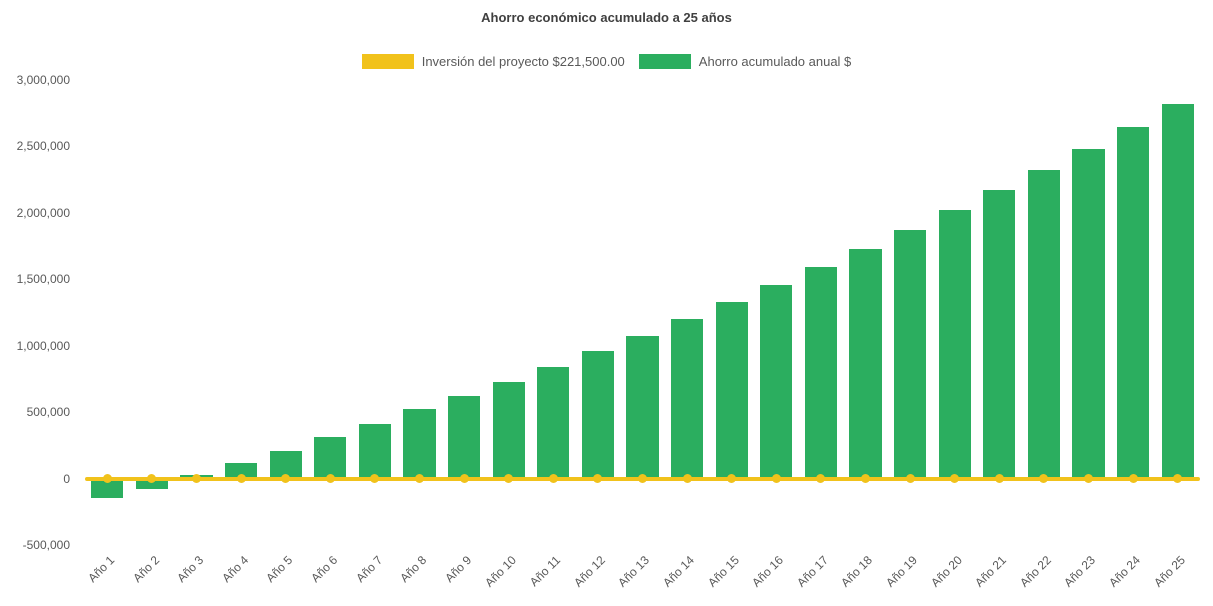  I want to click on x-tick-label: Año 12, so click(589, 571).